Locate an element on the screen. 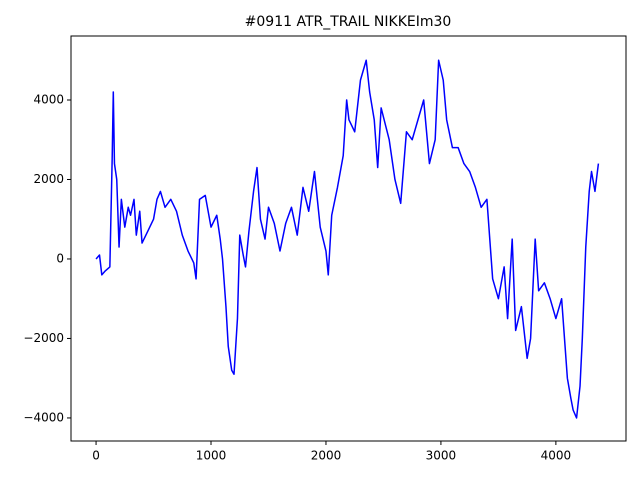 This screenshot has width=640, height=484. y-tick-label: 2000 is located at coordinates (48, 179).